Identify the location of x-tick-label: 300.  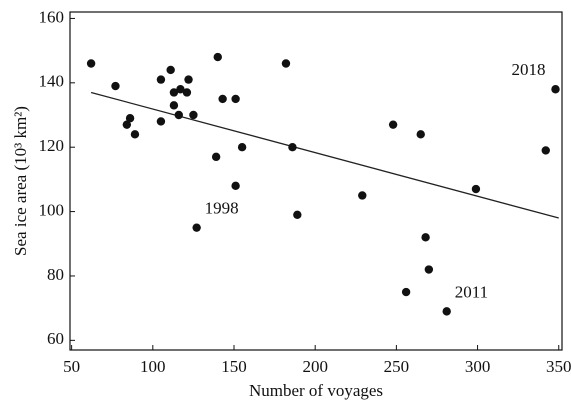
(478, 366).